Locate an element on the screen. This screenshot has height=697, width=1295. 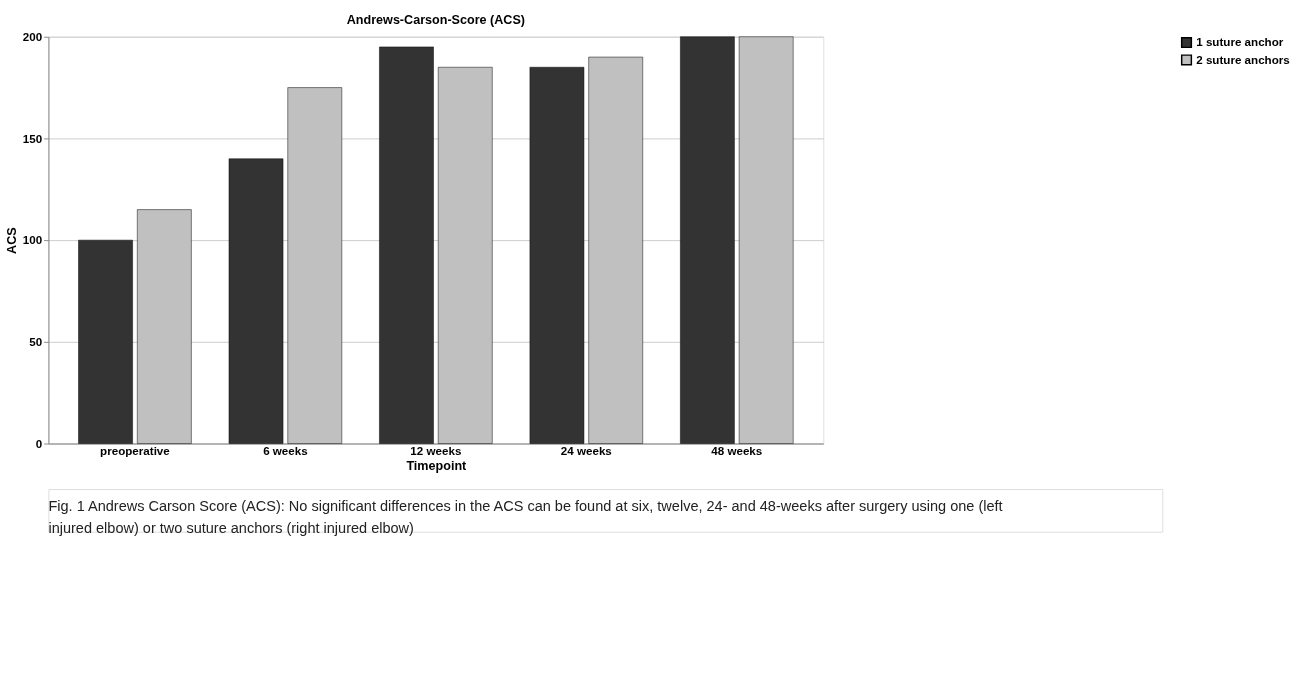
x-axis-title: Timepoint is located at coordinates (437, 466).